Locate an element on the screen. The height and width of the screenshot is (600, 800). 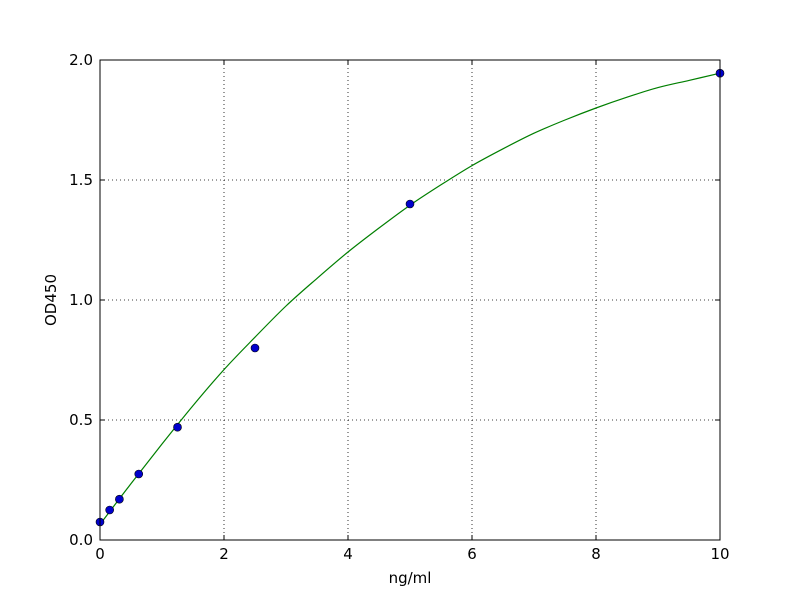
x-tick-label: 6 is located at coordinates (472, 554).